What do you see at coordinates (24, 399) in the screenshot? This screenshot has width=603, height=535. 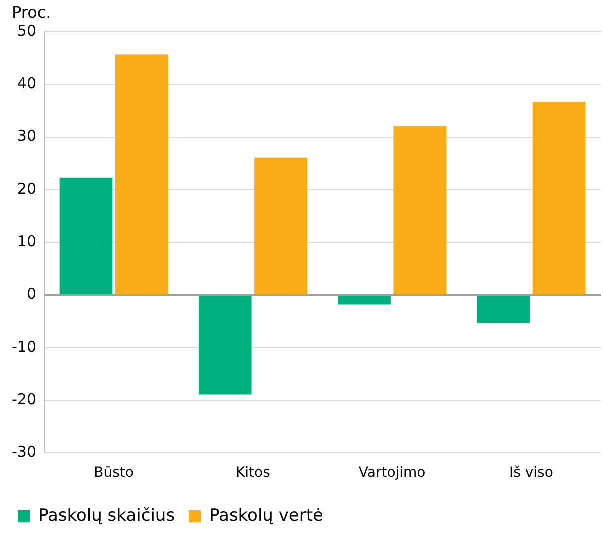 I see `y-tick-label: -20` at bounding box center [24, 399].